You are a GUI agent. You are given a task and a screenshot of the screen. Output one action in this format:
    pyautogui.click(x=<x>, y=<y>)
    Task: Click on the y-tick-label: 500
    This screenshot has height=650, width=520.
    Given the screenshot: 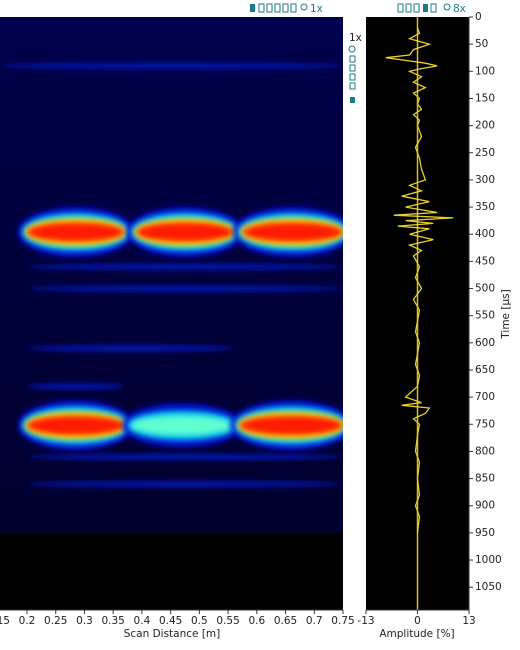 What is the action you would take?
    pyautogui.click(x=485, y=289)
    